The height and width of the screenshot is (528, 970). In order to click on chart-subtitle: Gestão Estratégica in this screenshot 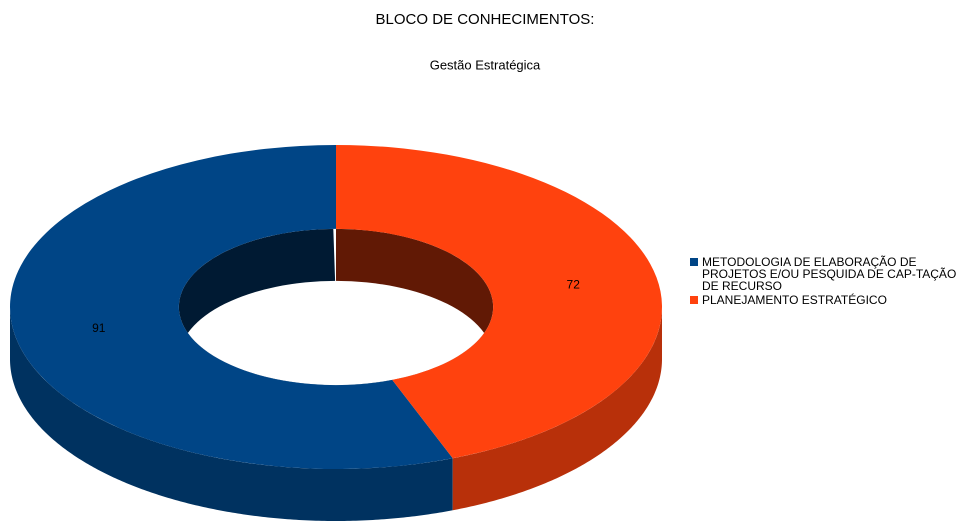, I will do `click(485, 64)`.